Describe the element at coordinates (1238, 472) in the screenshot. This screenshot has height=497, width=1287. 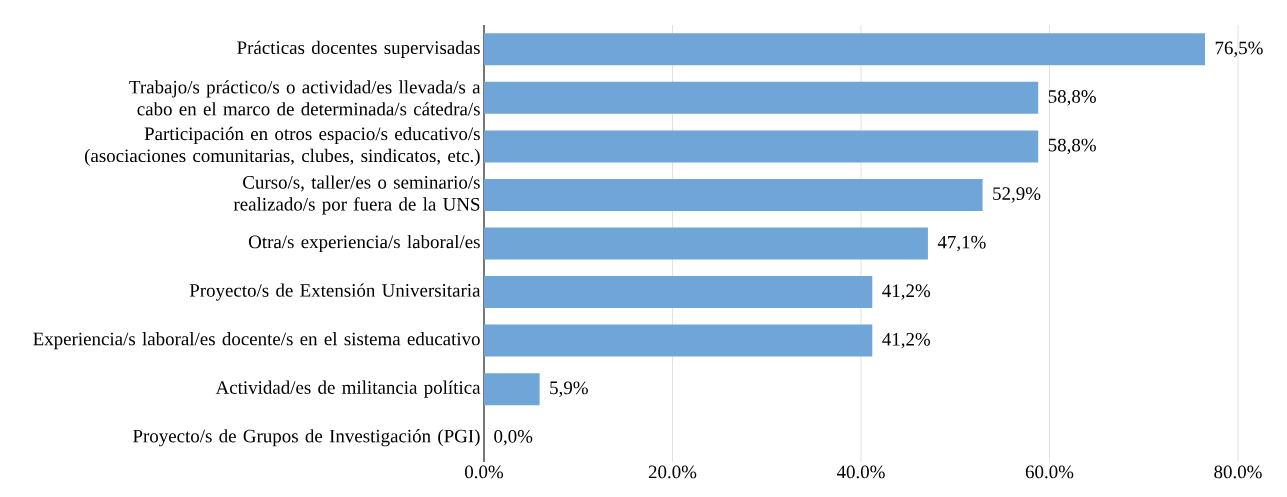
I see `x-tick-label: 80.0%` at that location.